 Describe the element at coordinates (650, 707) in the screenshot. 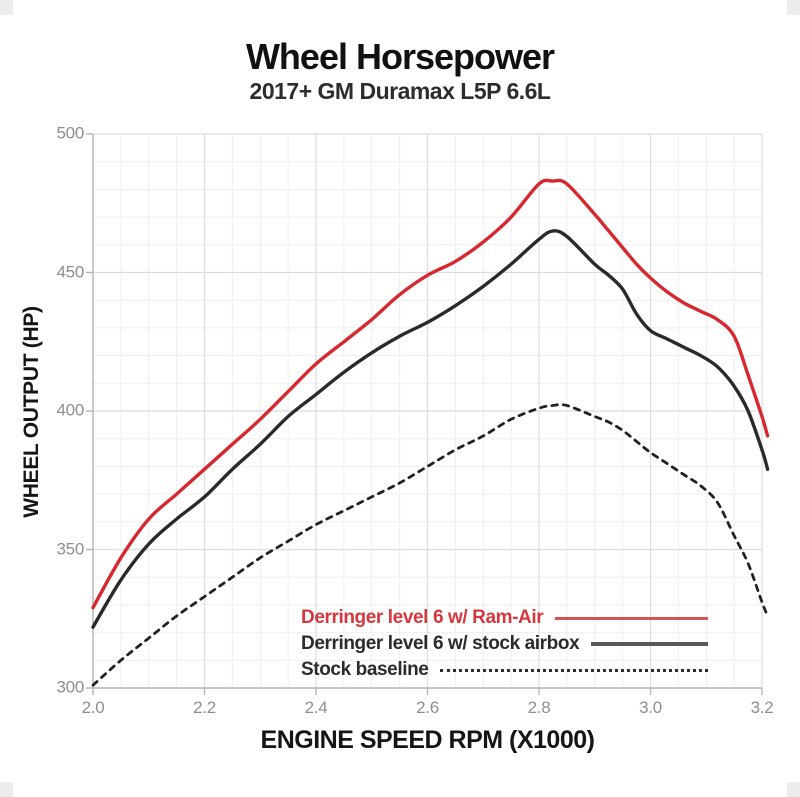

I see `x-tick-label: 3.0` at that location.